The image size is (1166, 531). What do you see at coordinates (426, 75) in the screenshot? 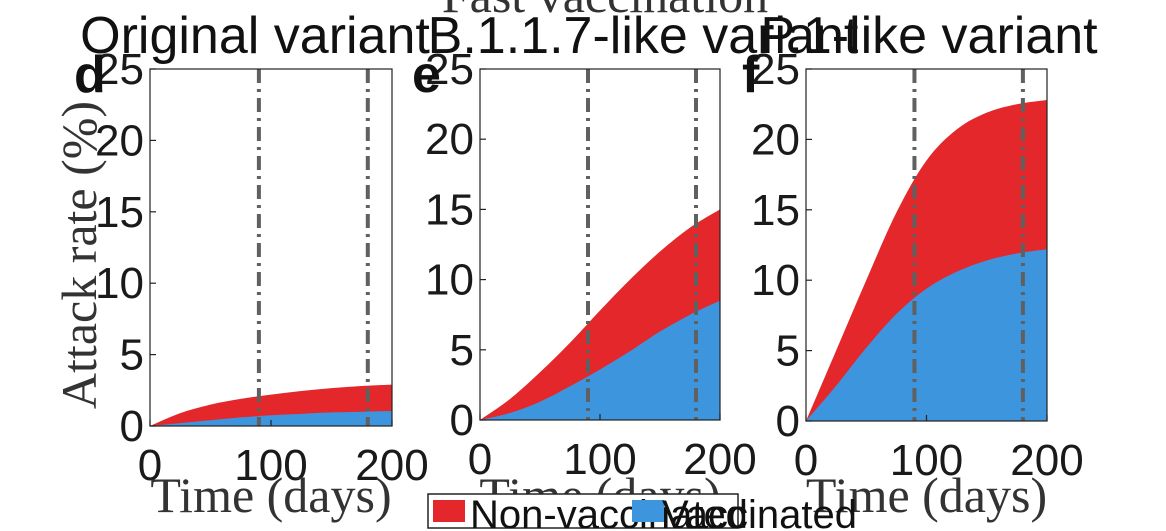
I see `panel-letter: e` at bounding box center [426, 75].